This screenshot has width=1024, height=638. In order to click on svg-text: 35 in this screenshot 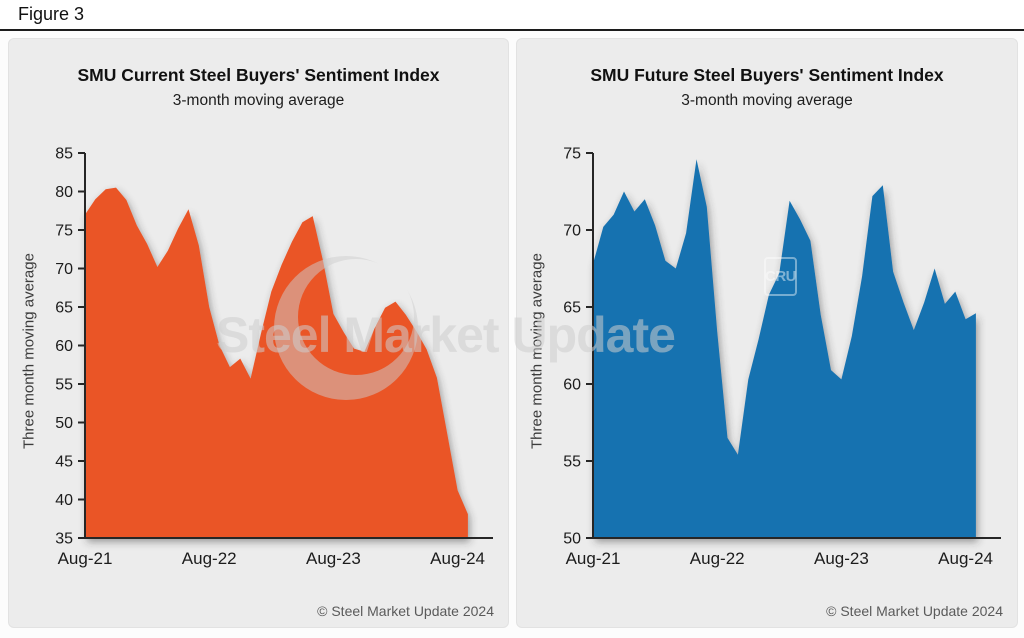, I will do `click(64, 539)`.